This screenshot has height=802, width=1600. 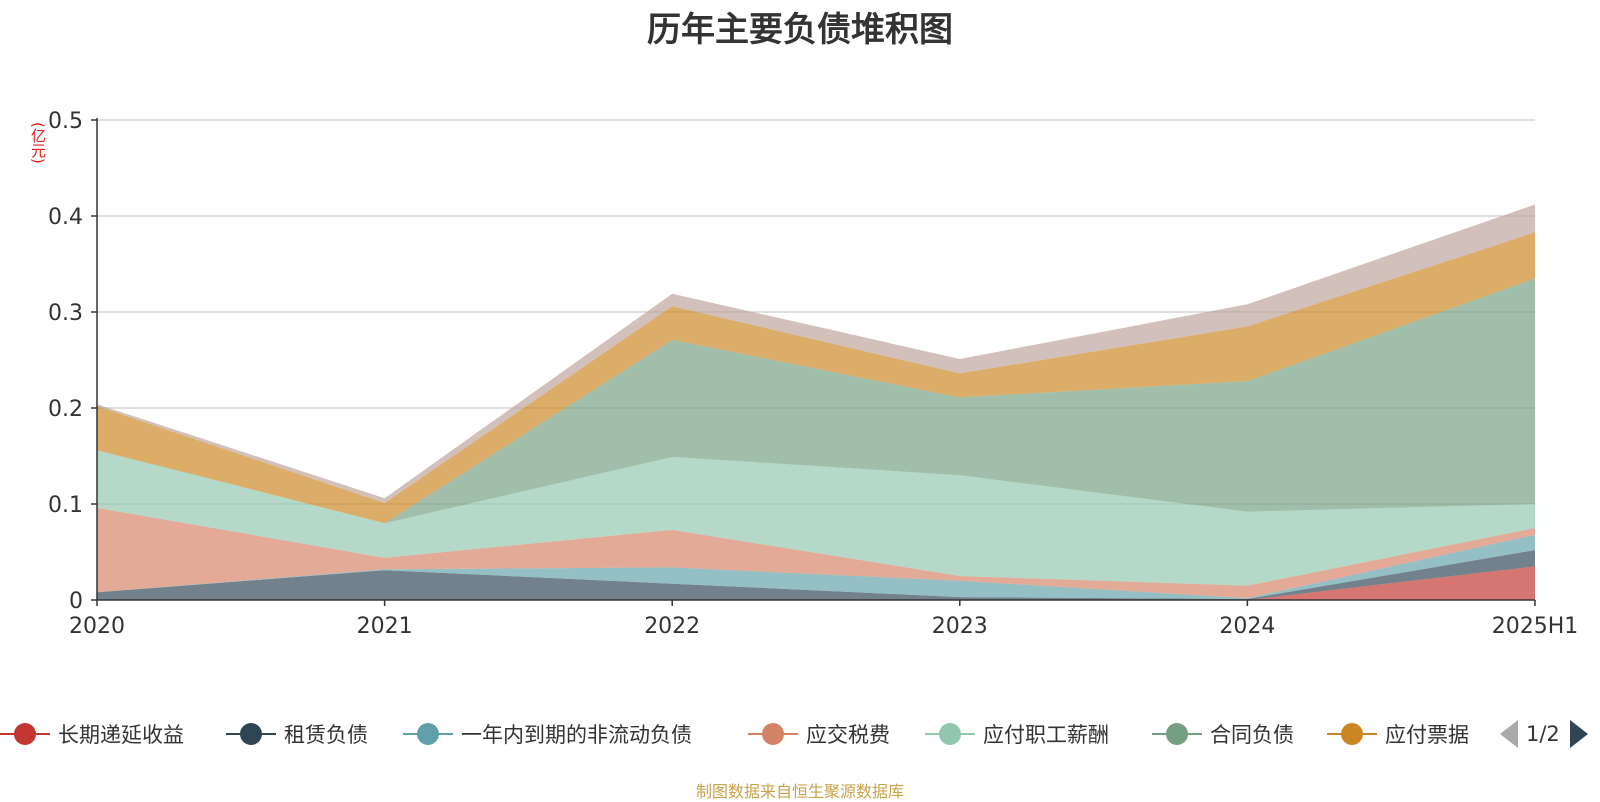 What do you see at coordinates (1252, 735) in the screenshot?
I see `legend-label: 合同负债` at bounding box center [1252, 735].